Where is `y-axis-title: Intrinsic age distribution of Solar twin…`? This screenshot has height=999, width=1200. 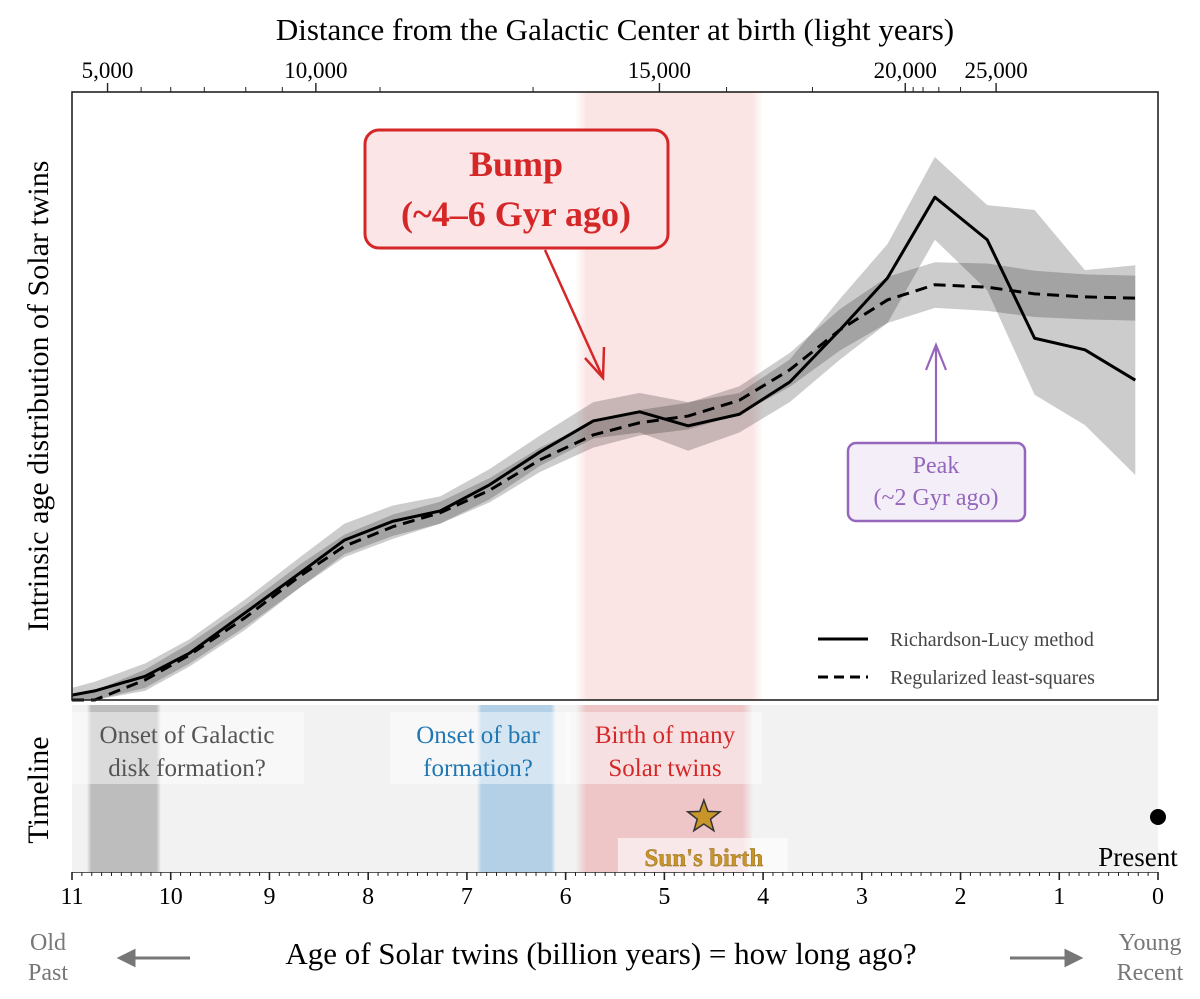
y-axis-title: Intrinsic age distribution of Solar twin… is located at coordinates (38, 396).